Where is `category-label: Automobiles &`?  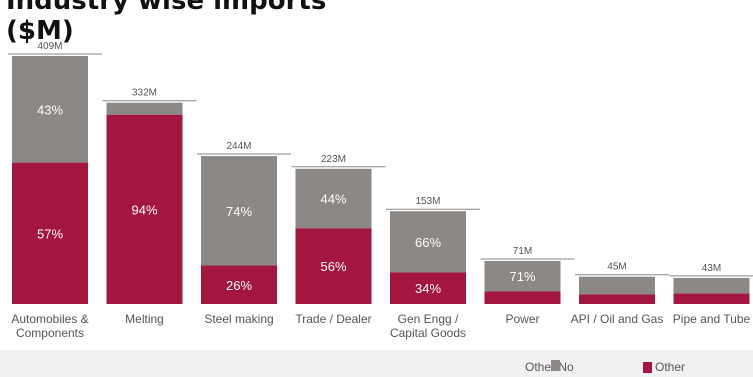 category-label: Automobiles & is located at coordinates (49, 319).